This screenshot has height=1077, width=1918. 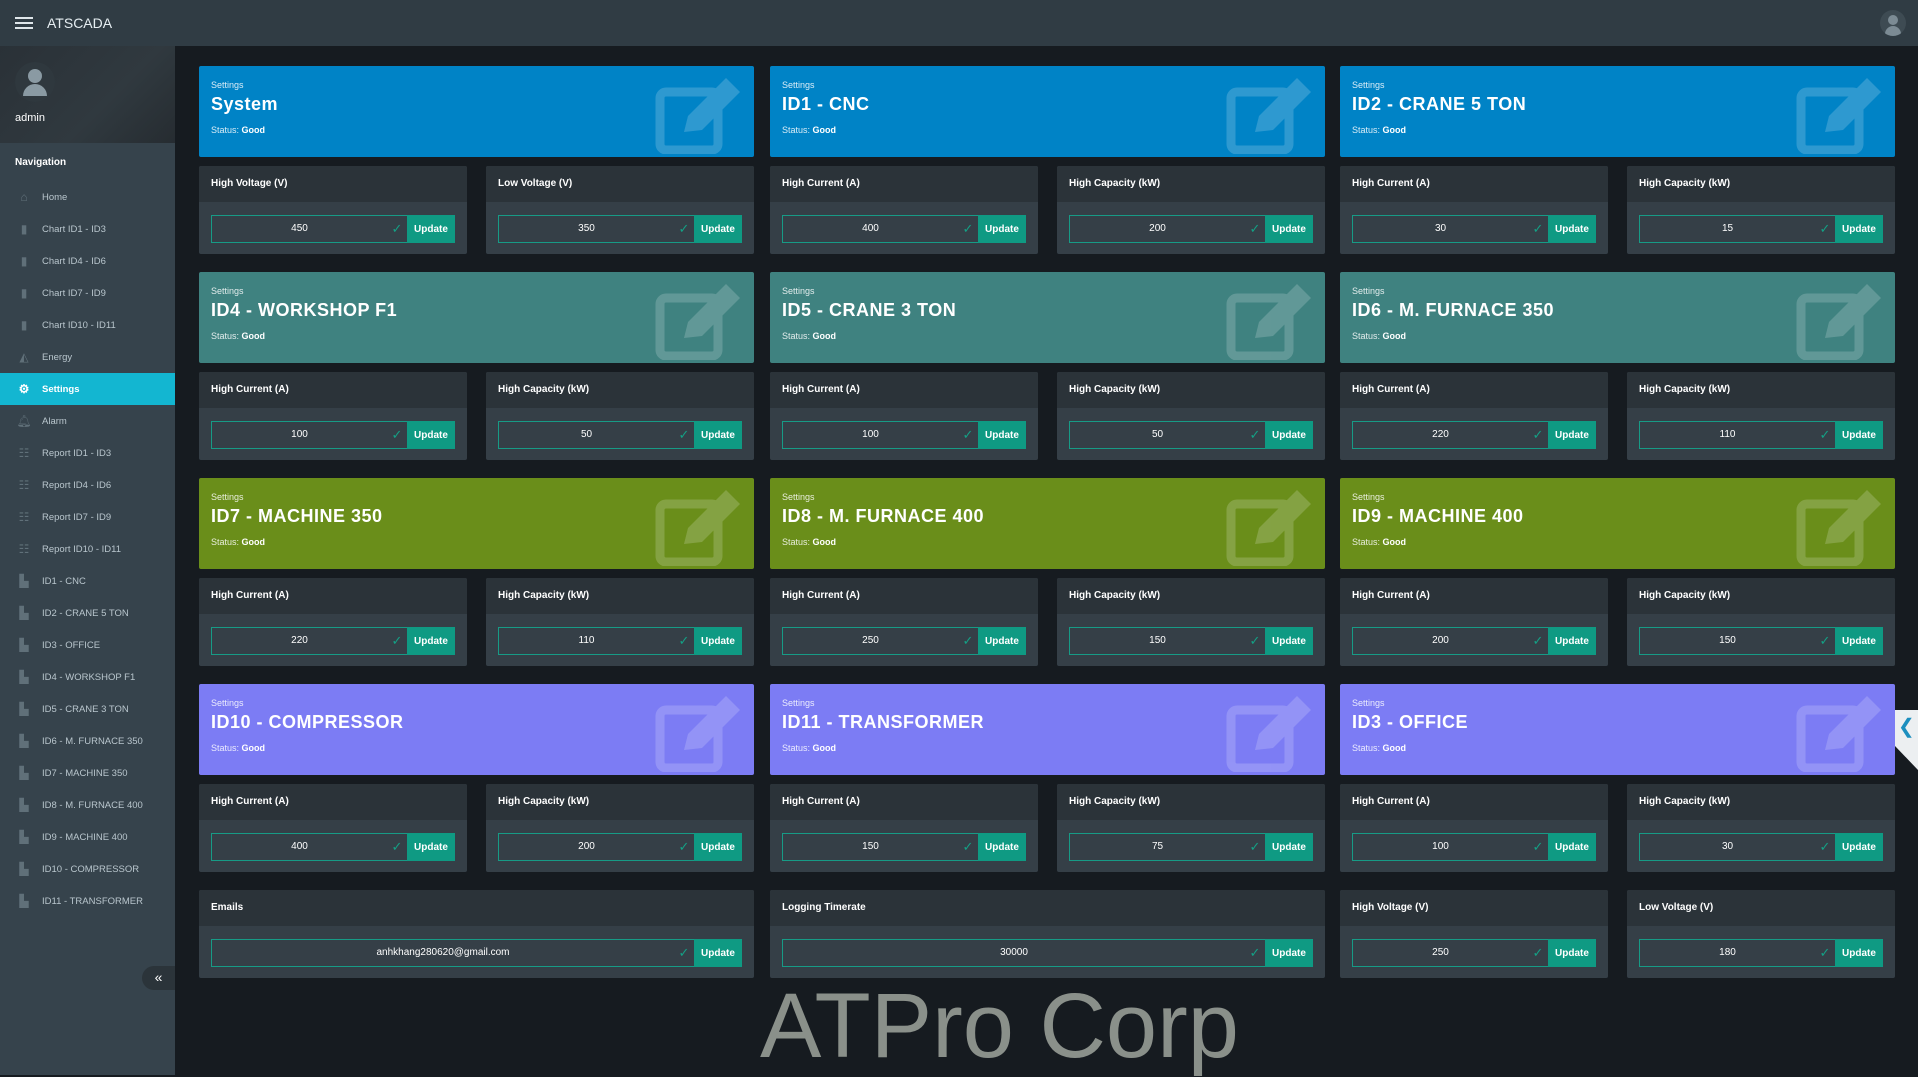 What do you see at coordinates (87, 901) in the screenshot?
I see `sidebar-item-id11-transformer: ▙ ID11 - TRANSFORMER` at bounding box center [87, 901].